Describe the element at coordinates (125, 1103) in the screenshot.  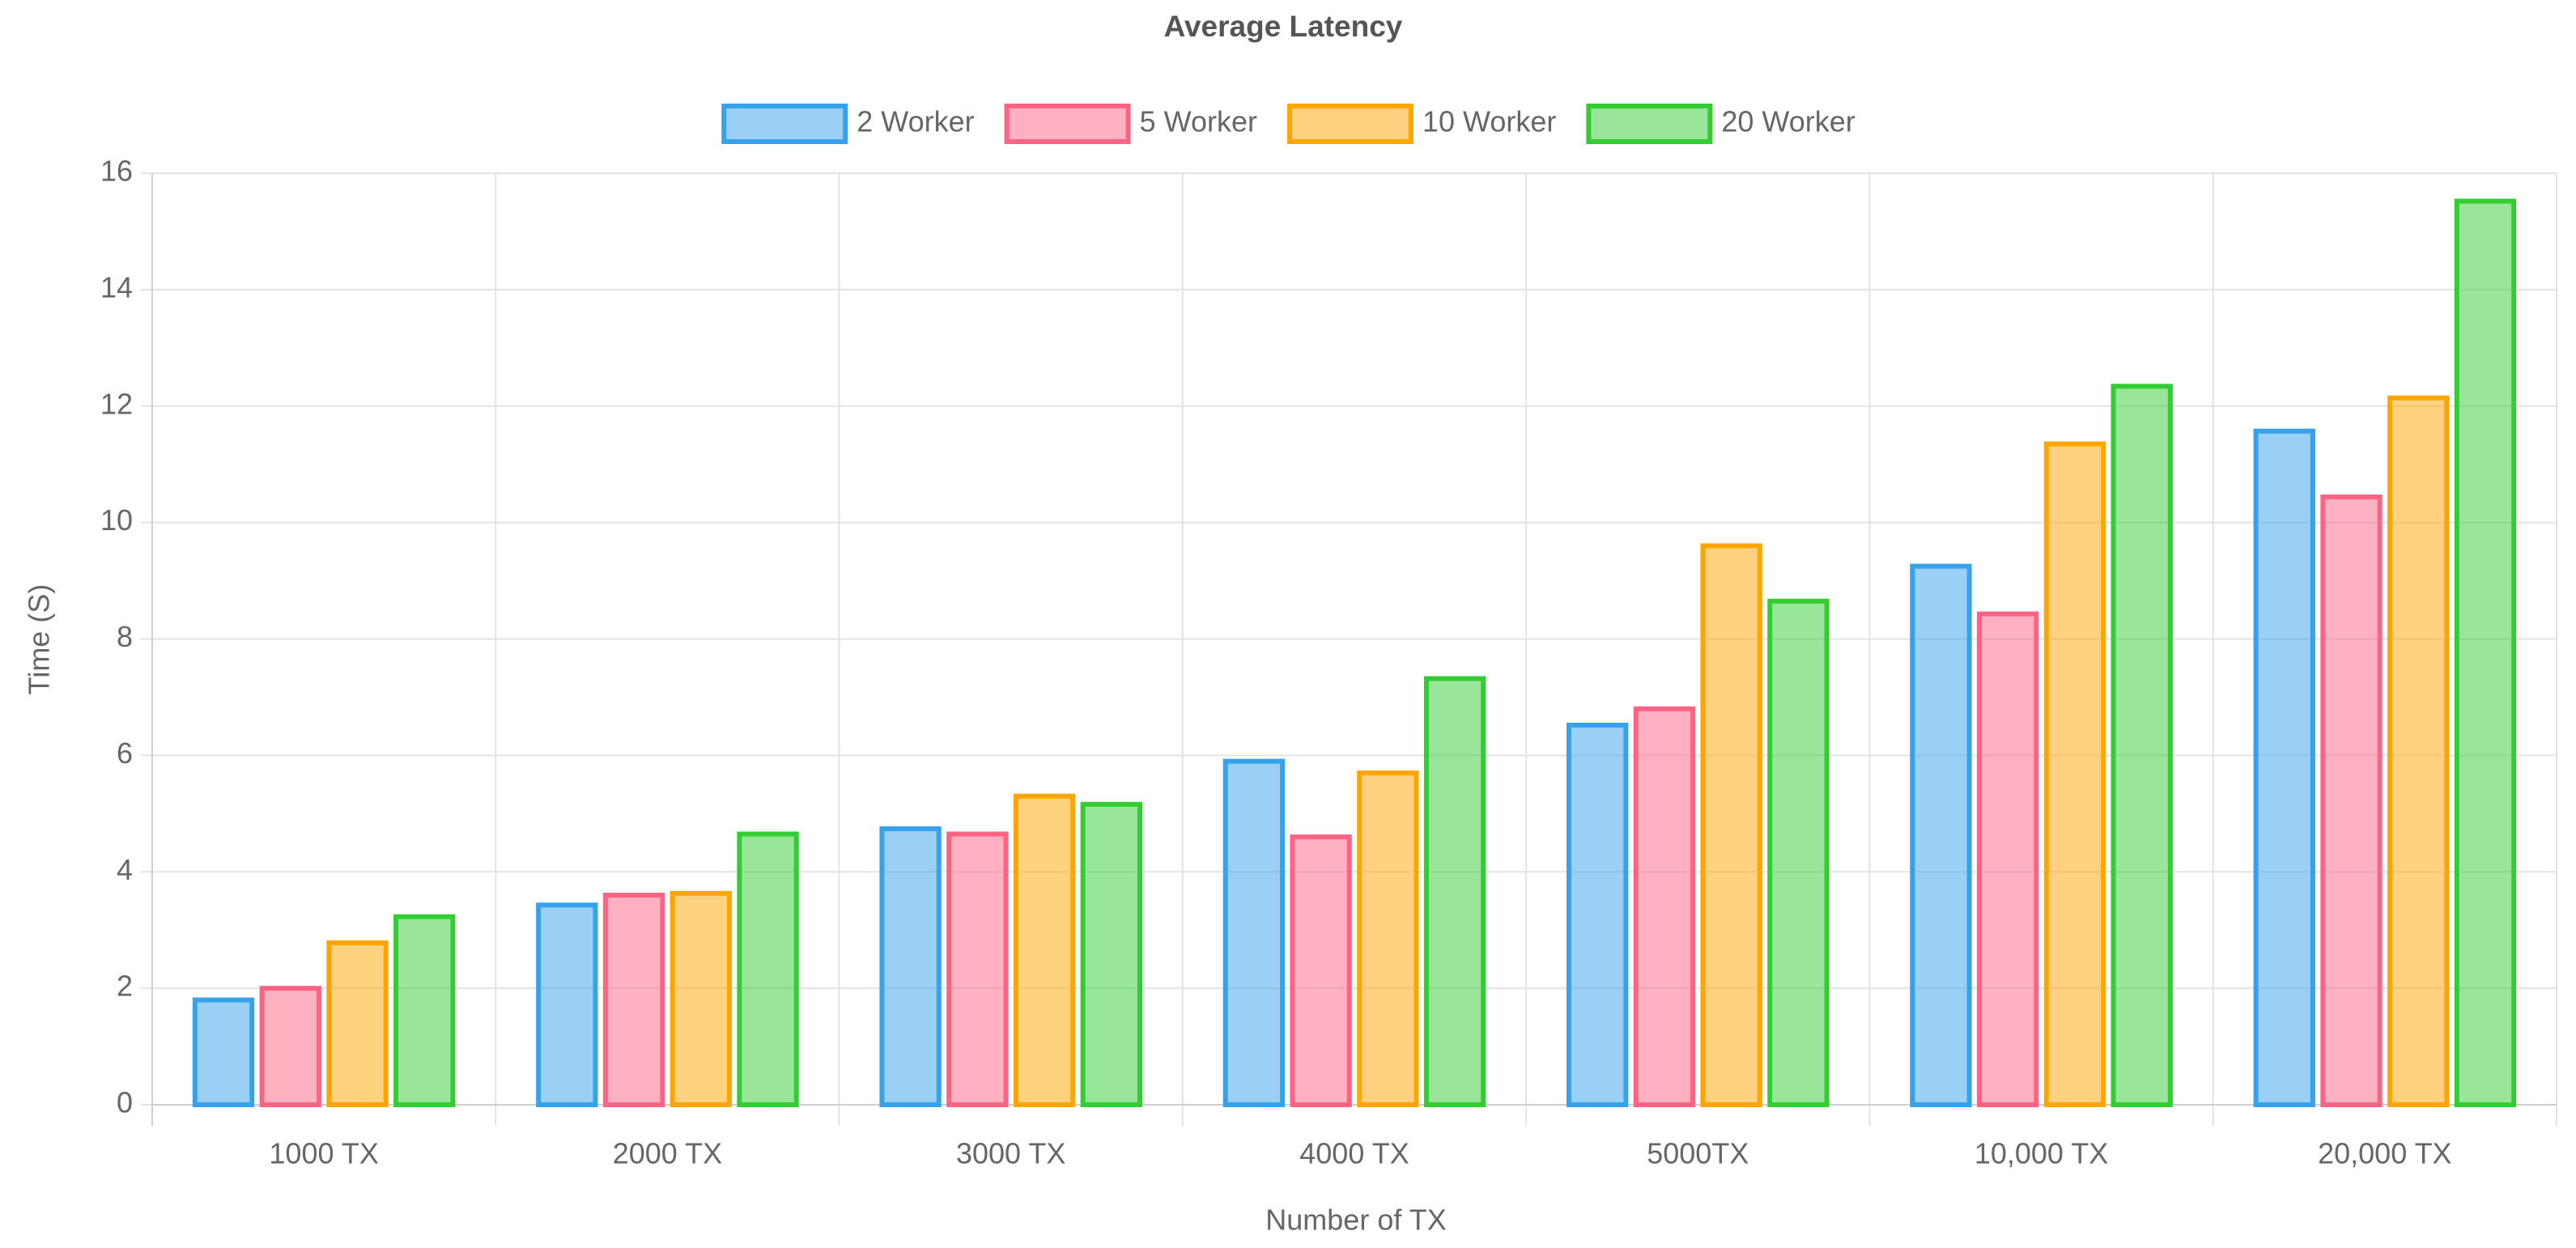
I see `y-tick-label: 0` at that location.